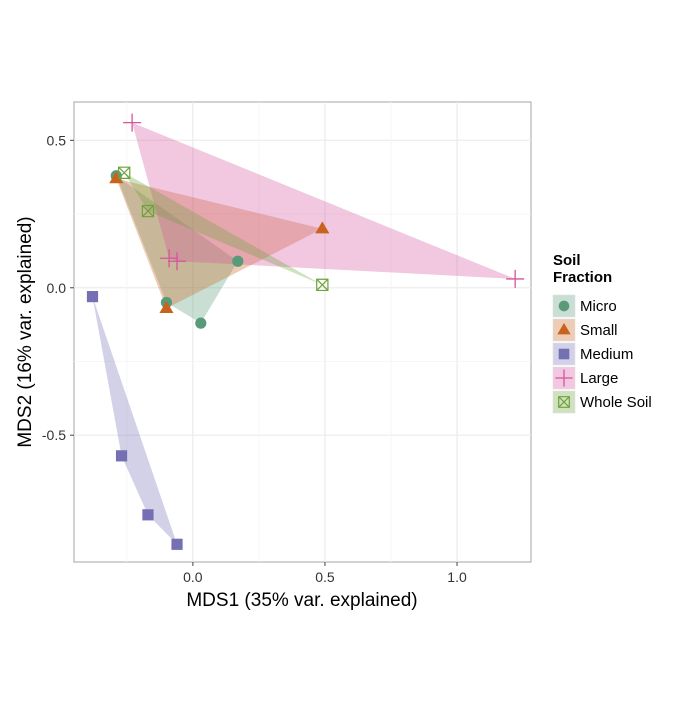  I want to click on hull-small, so click(219, 243).